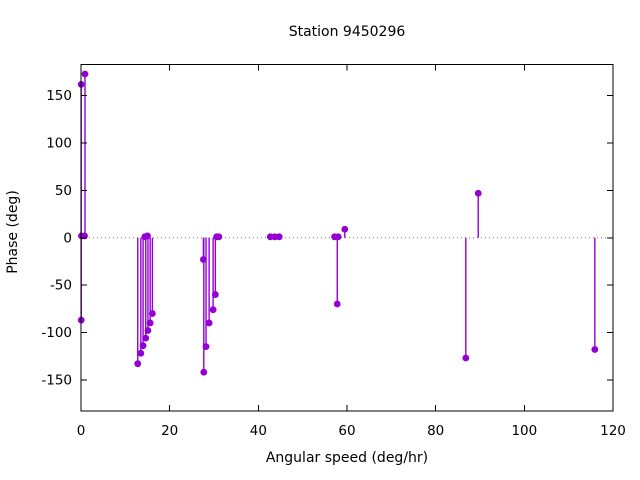  Describe the element at coordinates (347, 32) in the screenshot. I see `chart-title: Station 9450296` at that location.